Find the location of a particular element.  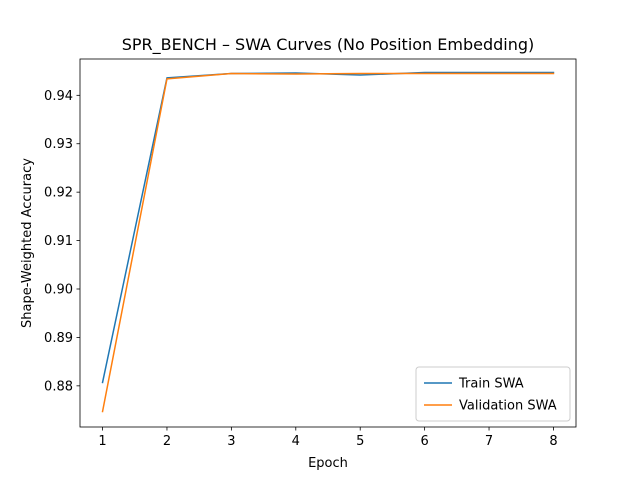

y-axis: 0.88 0.89 0.90 0.91 0.92 0.93 0.94 is located at coordinates (62, 241).